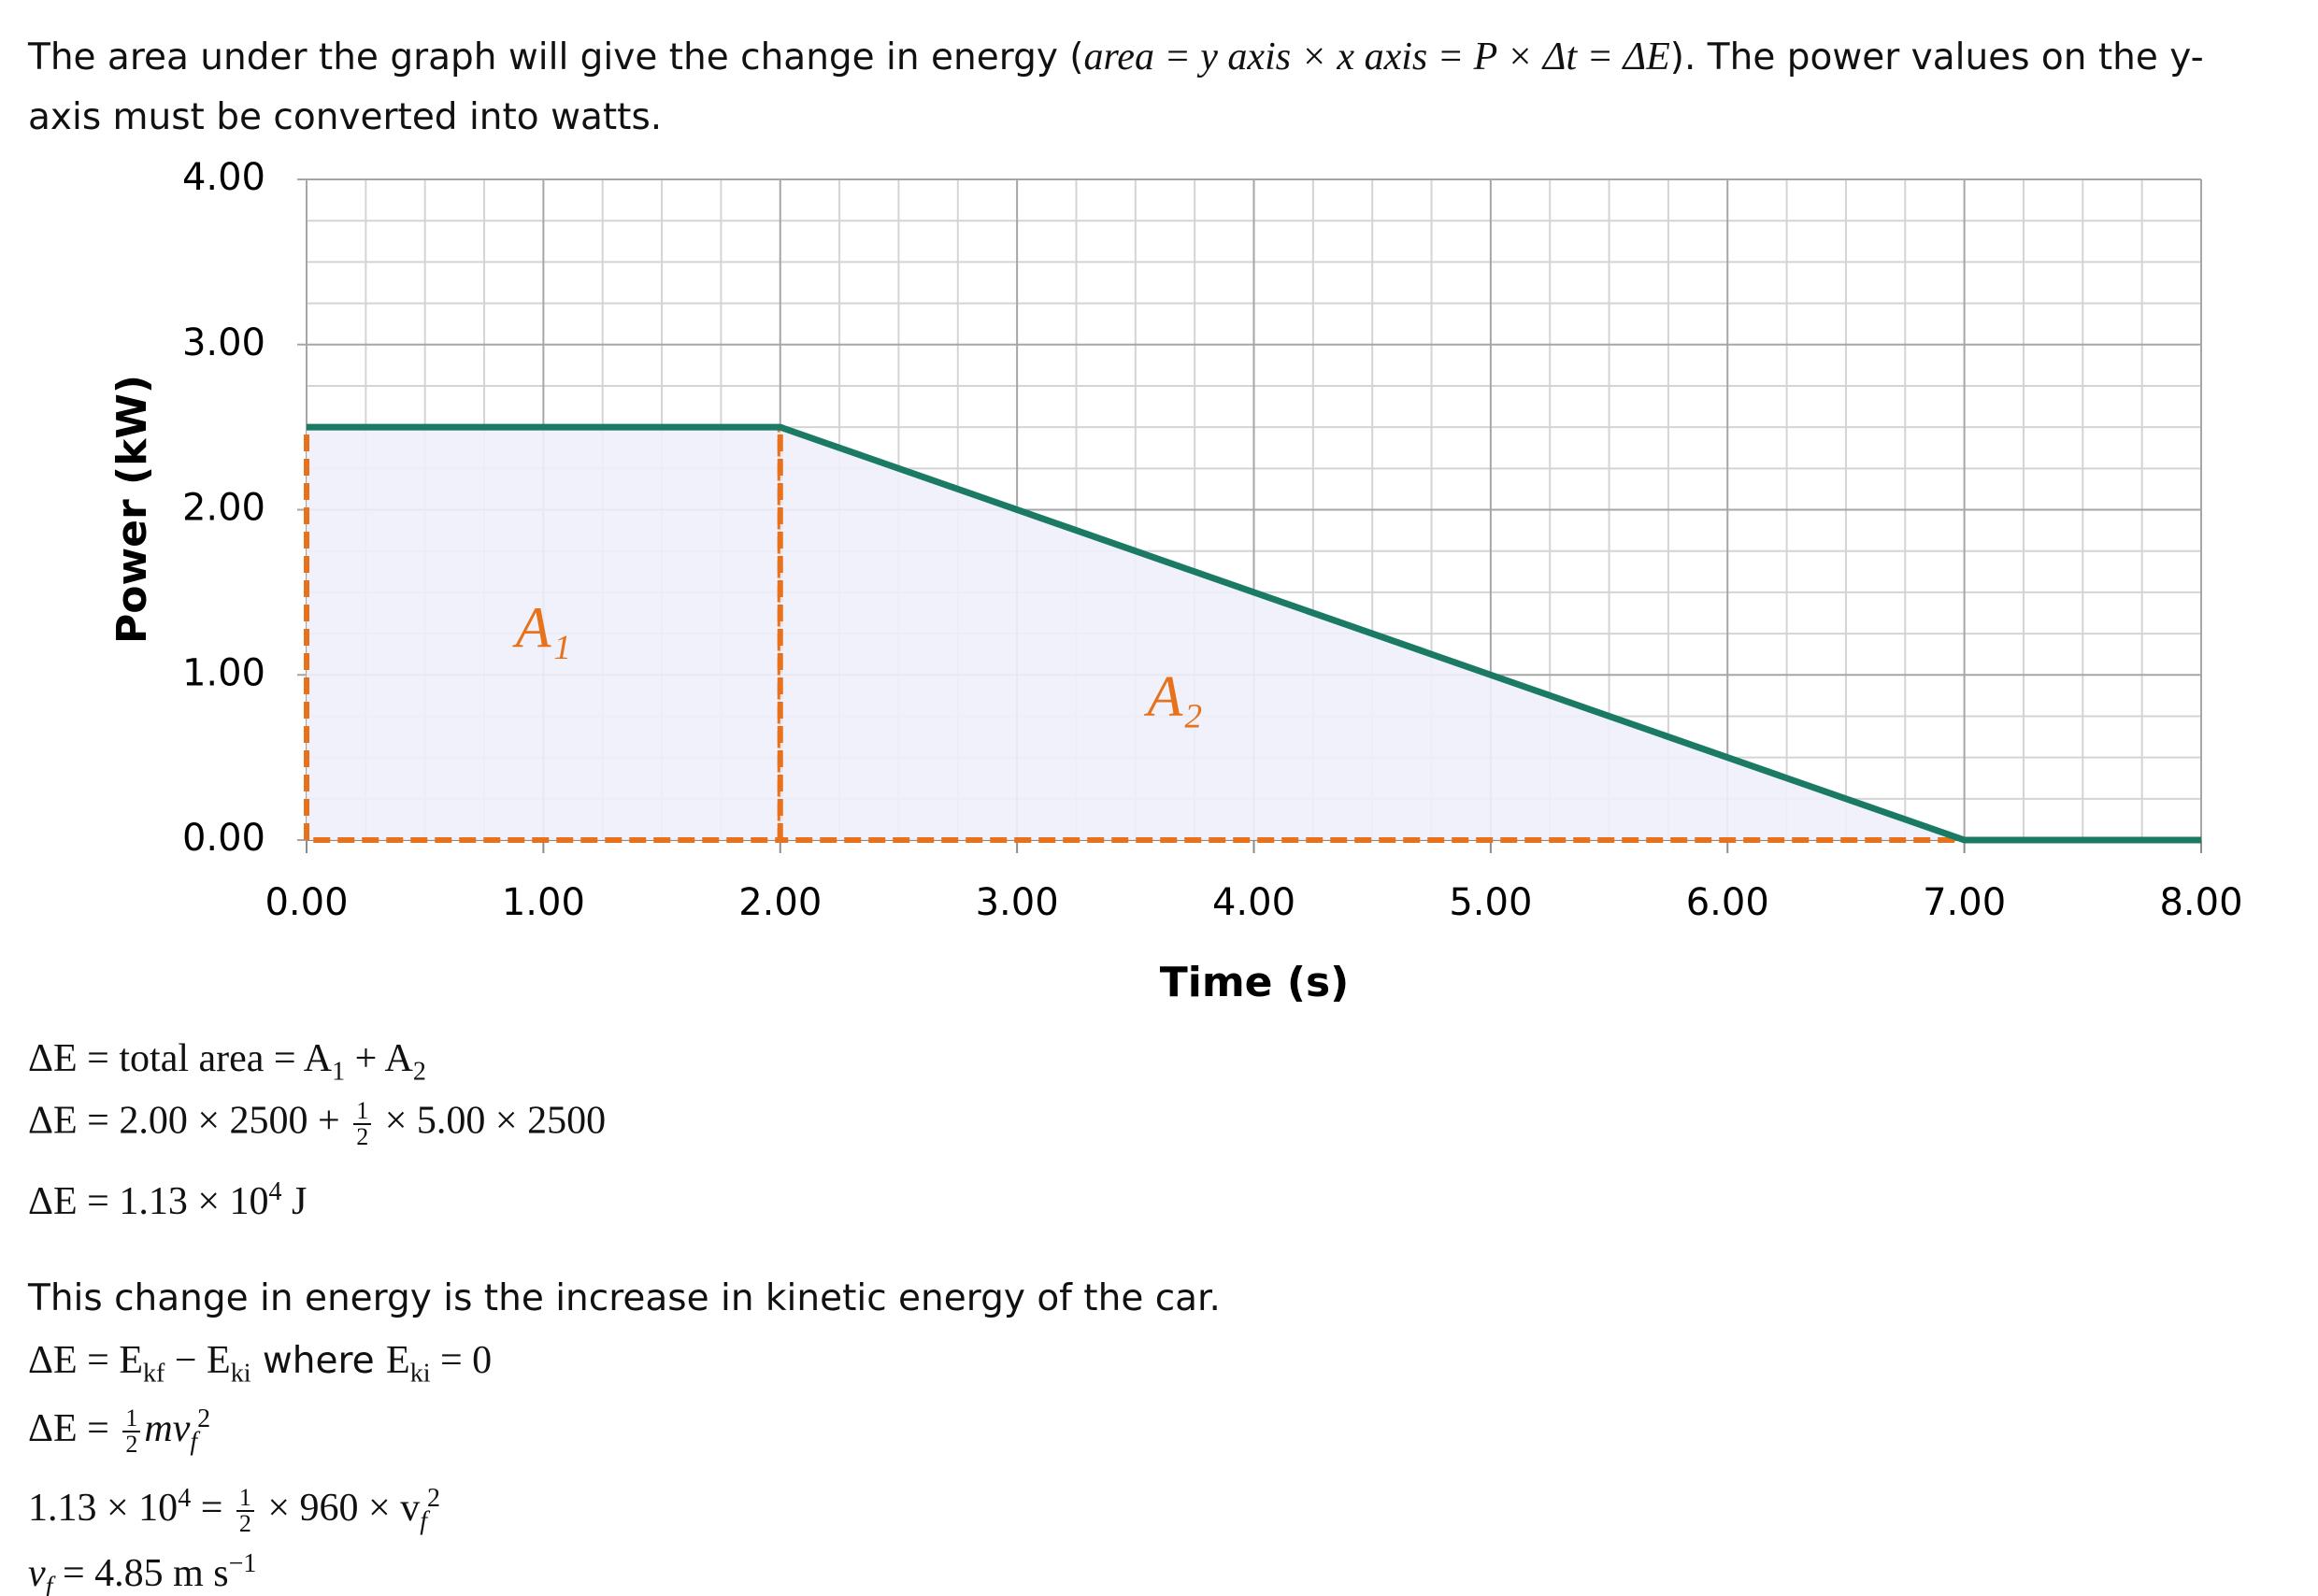 Image resolution: width=2318 pixels, height=1596 pixels. I want to click on x-tick-label: 6.00, so click(1728, 903).